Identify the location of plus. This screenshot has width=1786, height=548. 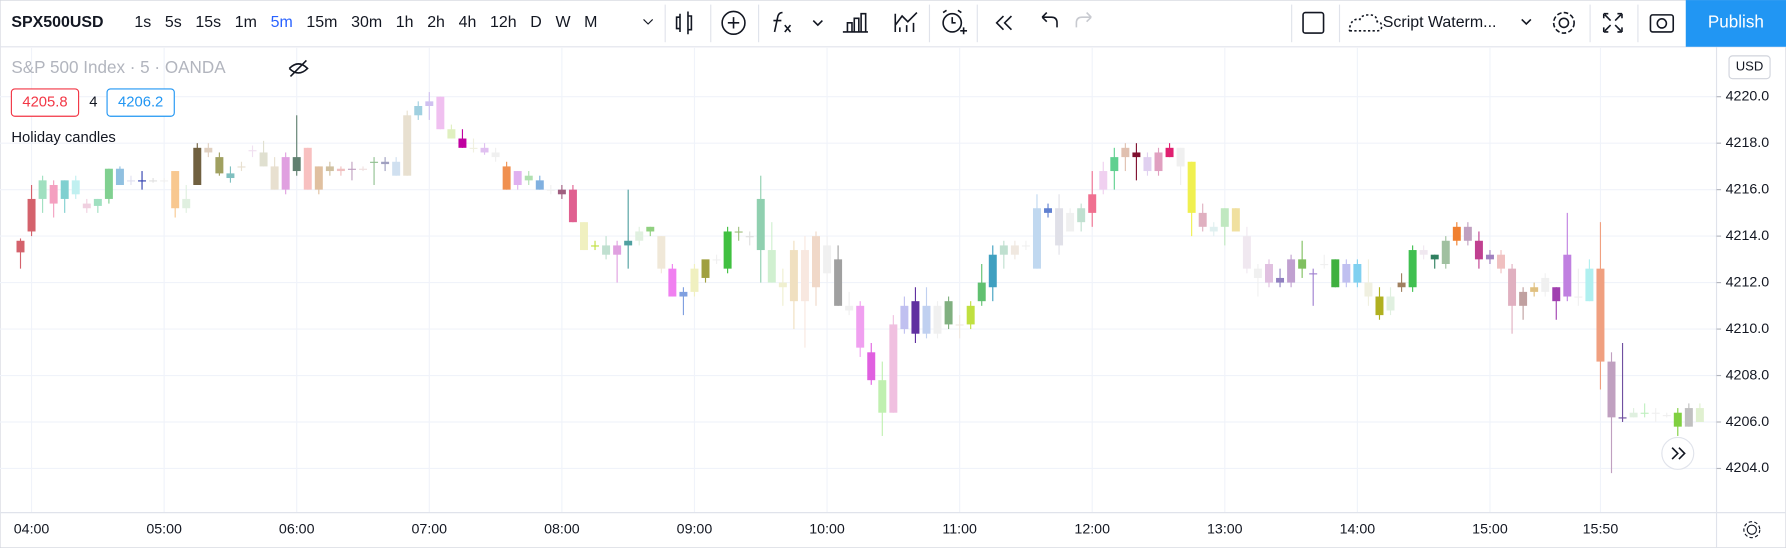
(733, 23).